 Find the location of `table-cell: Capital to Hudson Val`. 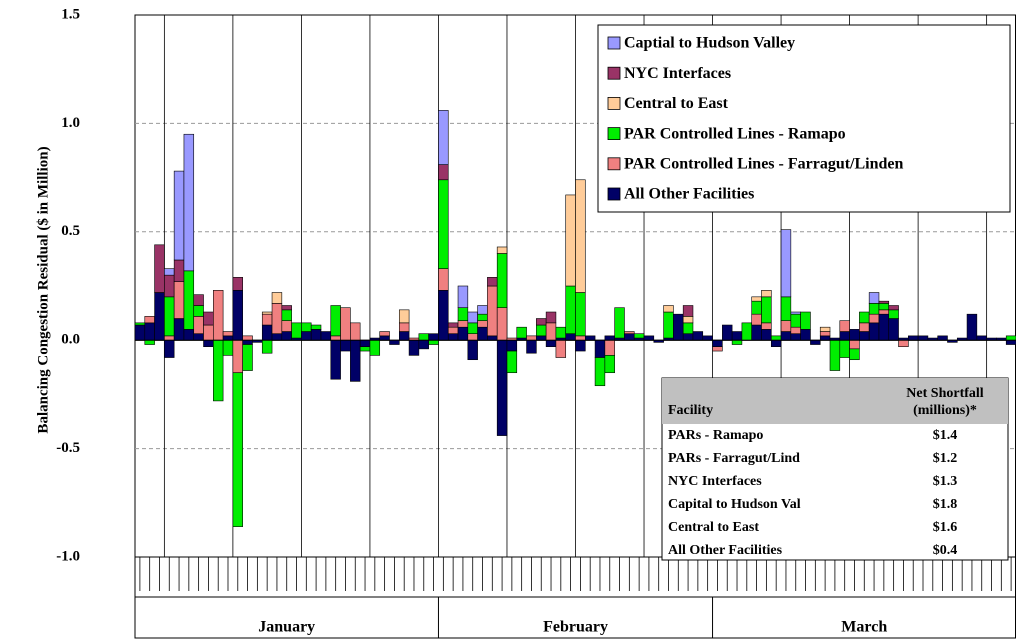

table-cell: Capital to Hudson Val is located at coordinates (734, 504).